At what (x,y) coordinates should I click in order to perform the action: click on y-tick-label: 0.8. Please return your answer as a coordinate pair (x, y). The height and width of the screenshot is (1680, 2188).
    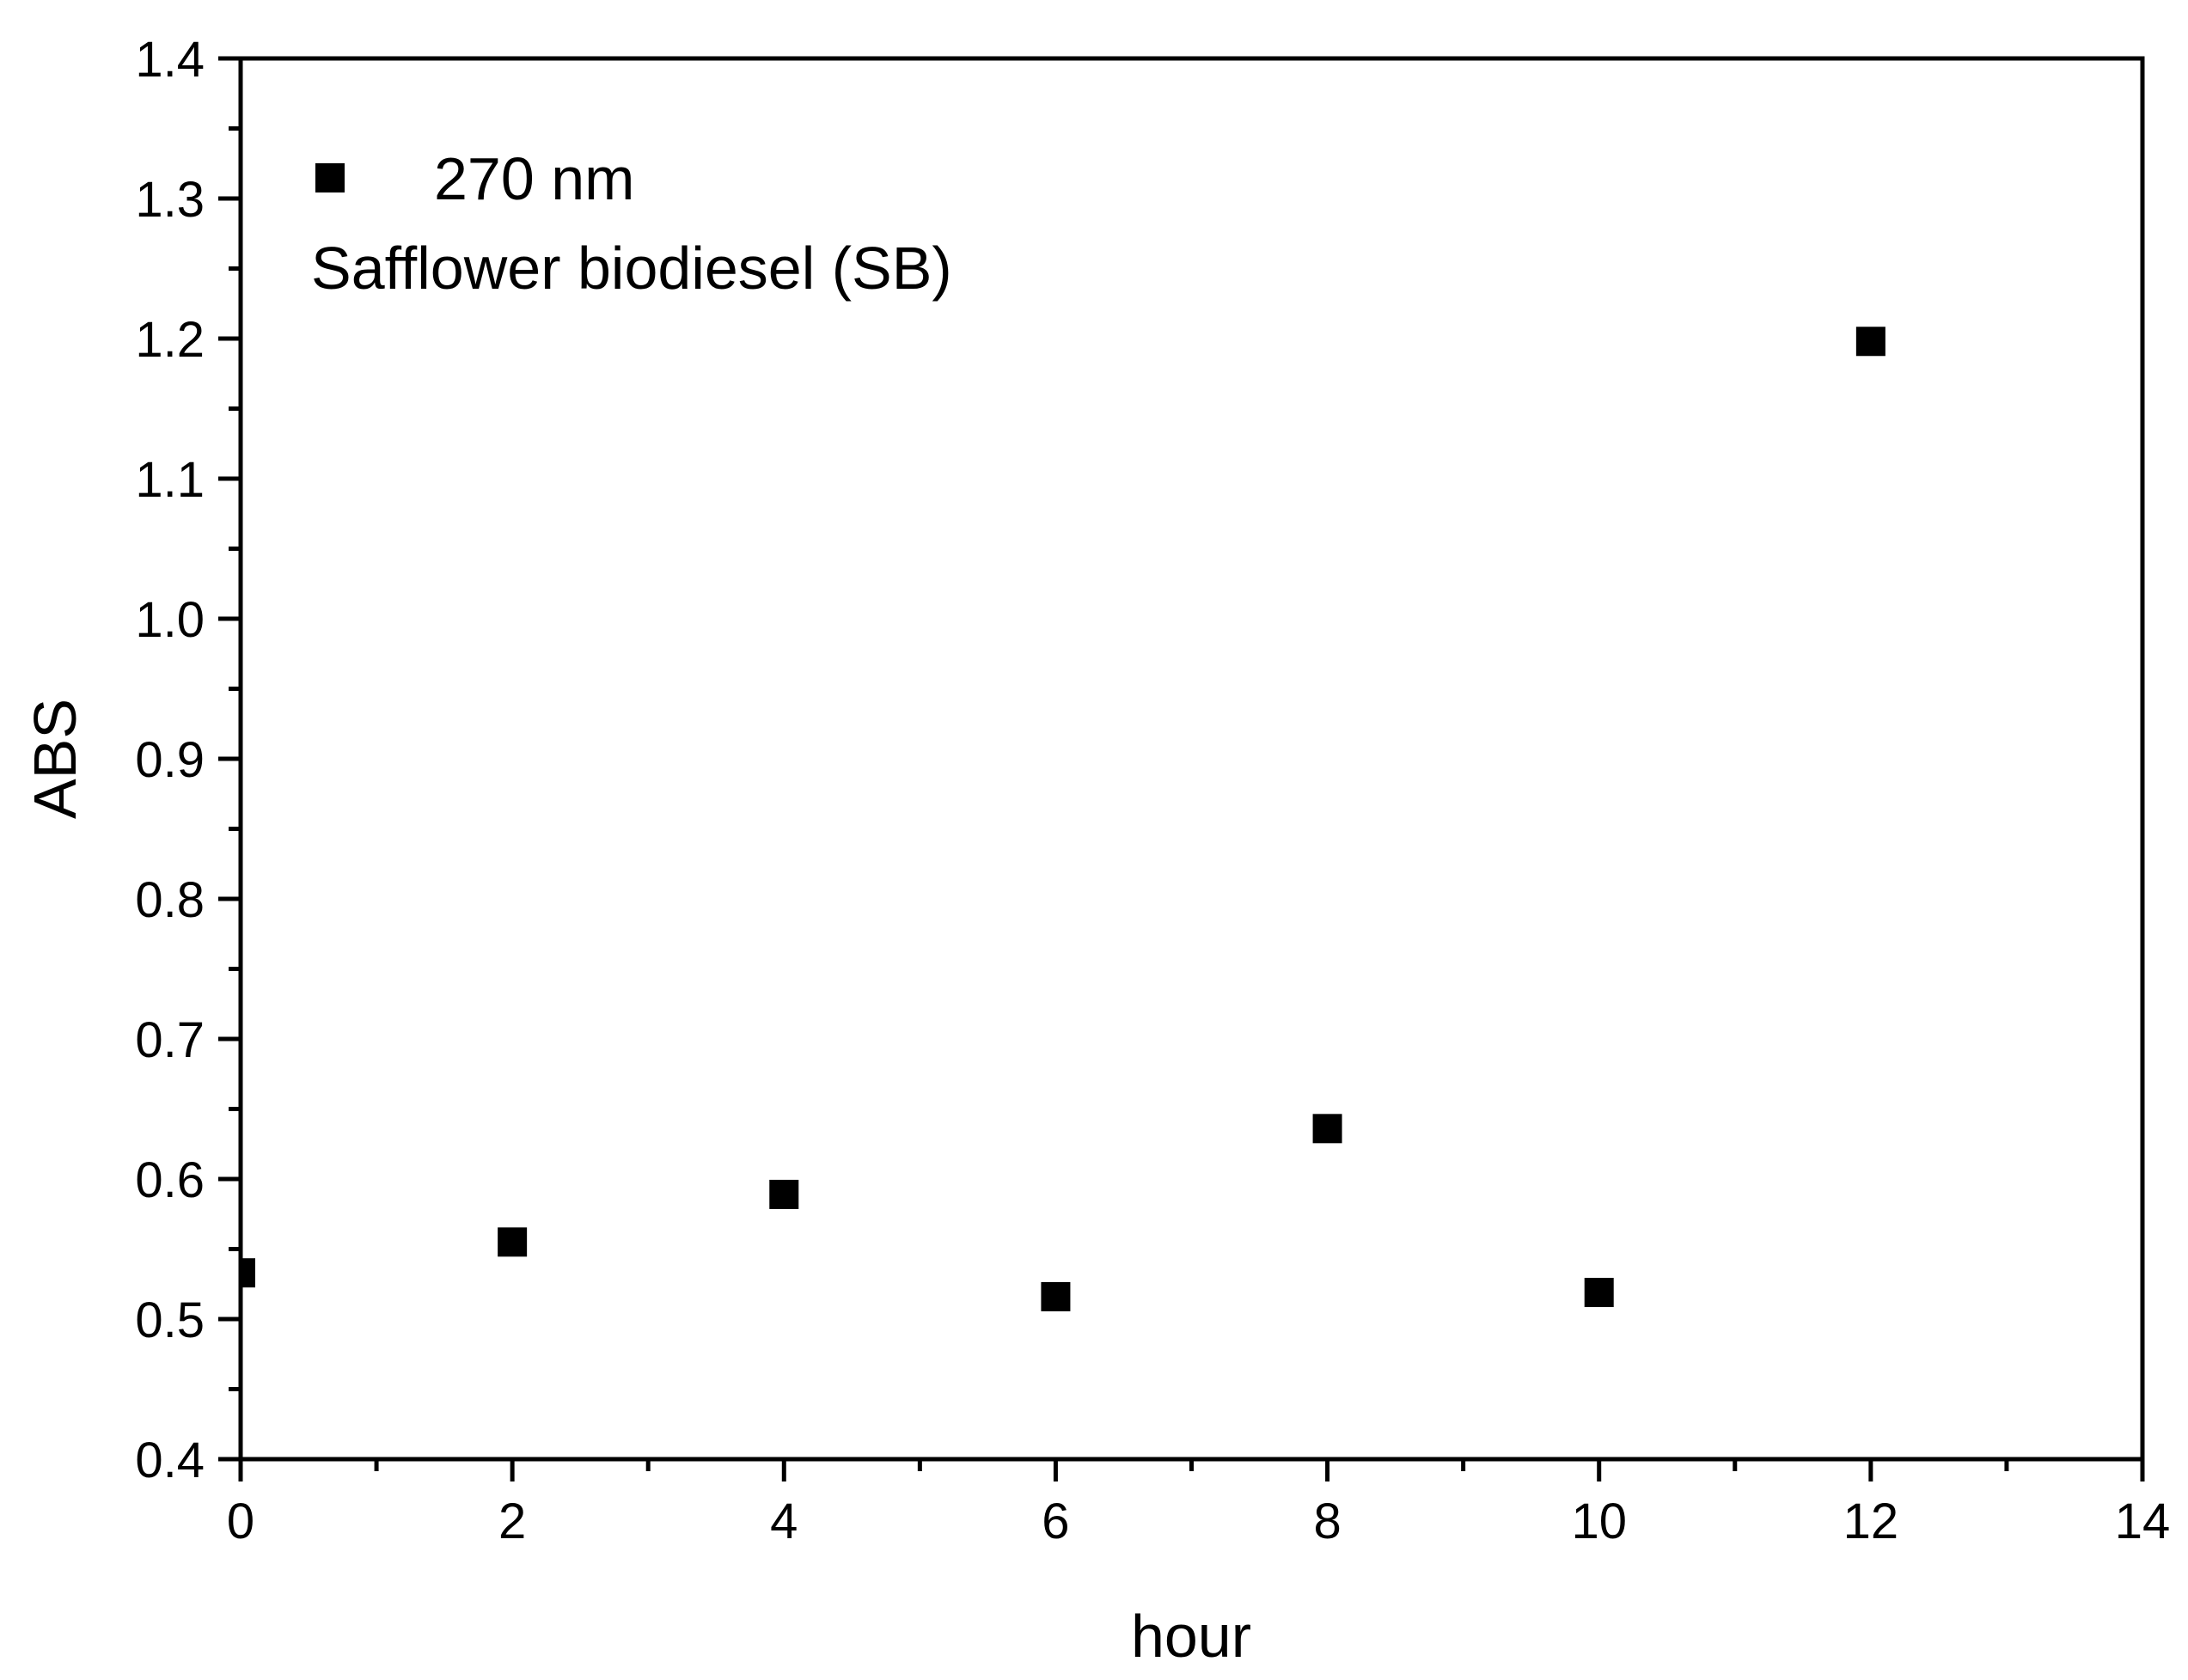
    Looking at the image, I should click on (170, 900).